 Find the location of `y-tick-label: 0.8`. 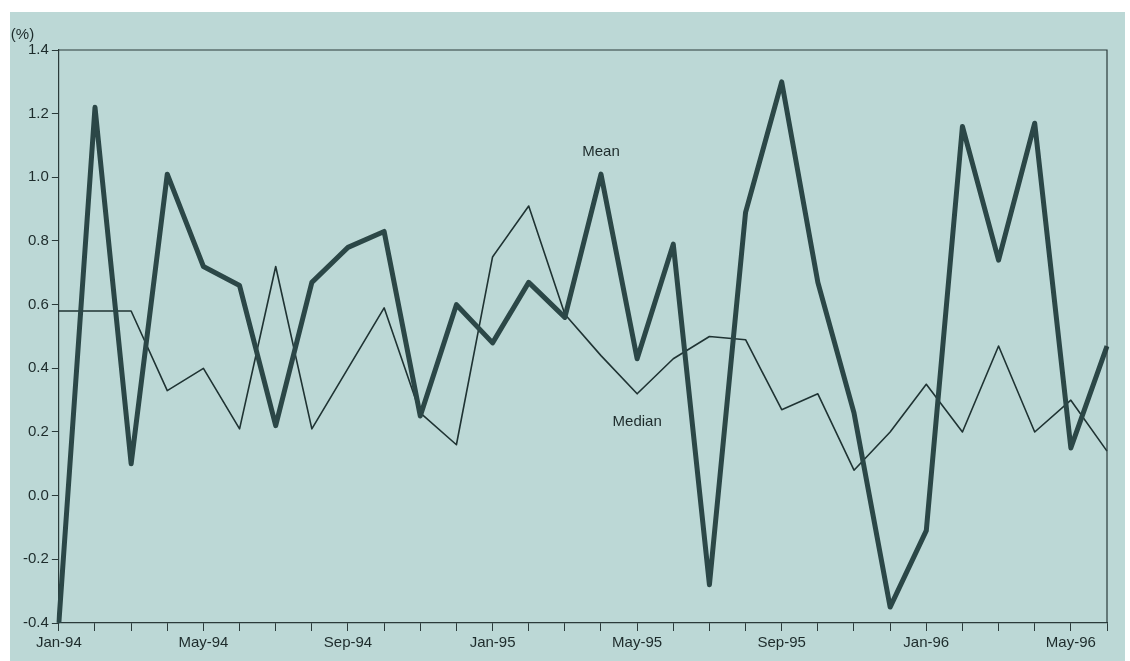

y-tick-label: 0.8 is located at coordinates (38, 240).